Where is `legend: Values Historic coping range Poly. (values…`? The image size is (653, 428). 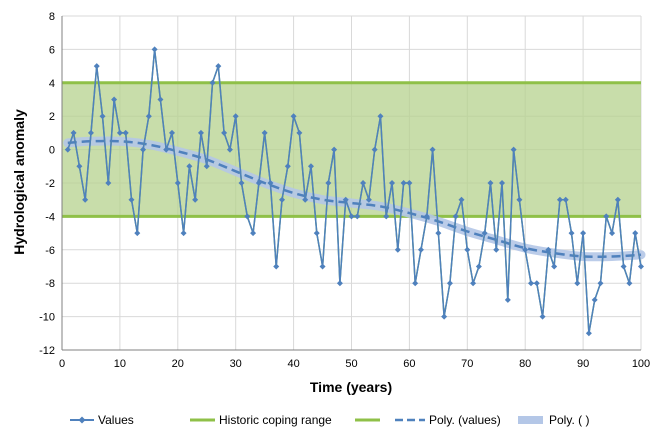 legend: Values Historic coping range Poly. (values… is located at coordinates (329, 420).